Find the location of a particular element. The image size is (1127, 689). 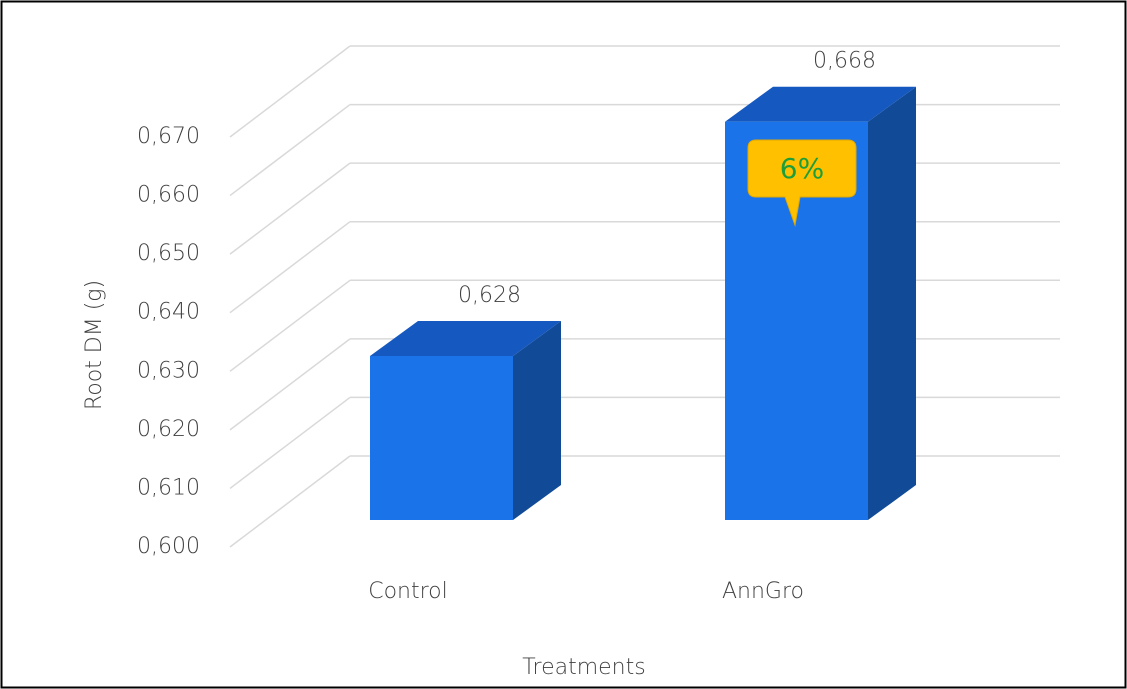

data-label: 0,628 is located at coordinates (489, 295).